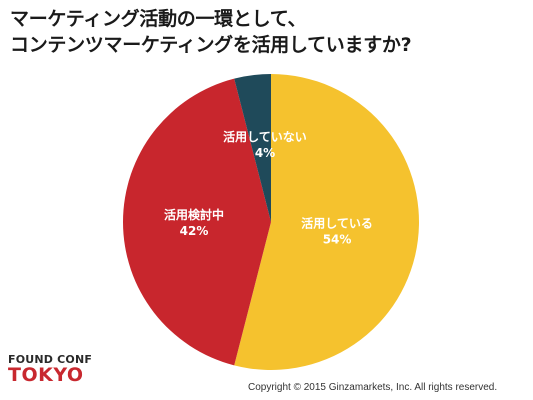 Image resolution: width=533 pixels, height=400 pixels. Describe the element at coordinates (270, 32) in the screenshot. I see `chart-title: マーケティング活動の一環として、 コンテンツマーケティングを活用していますか?` at that location.